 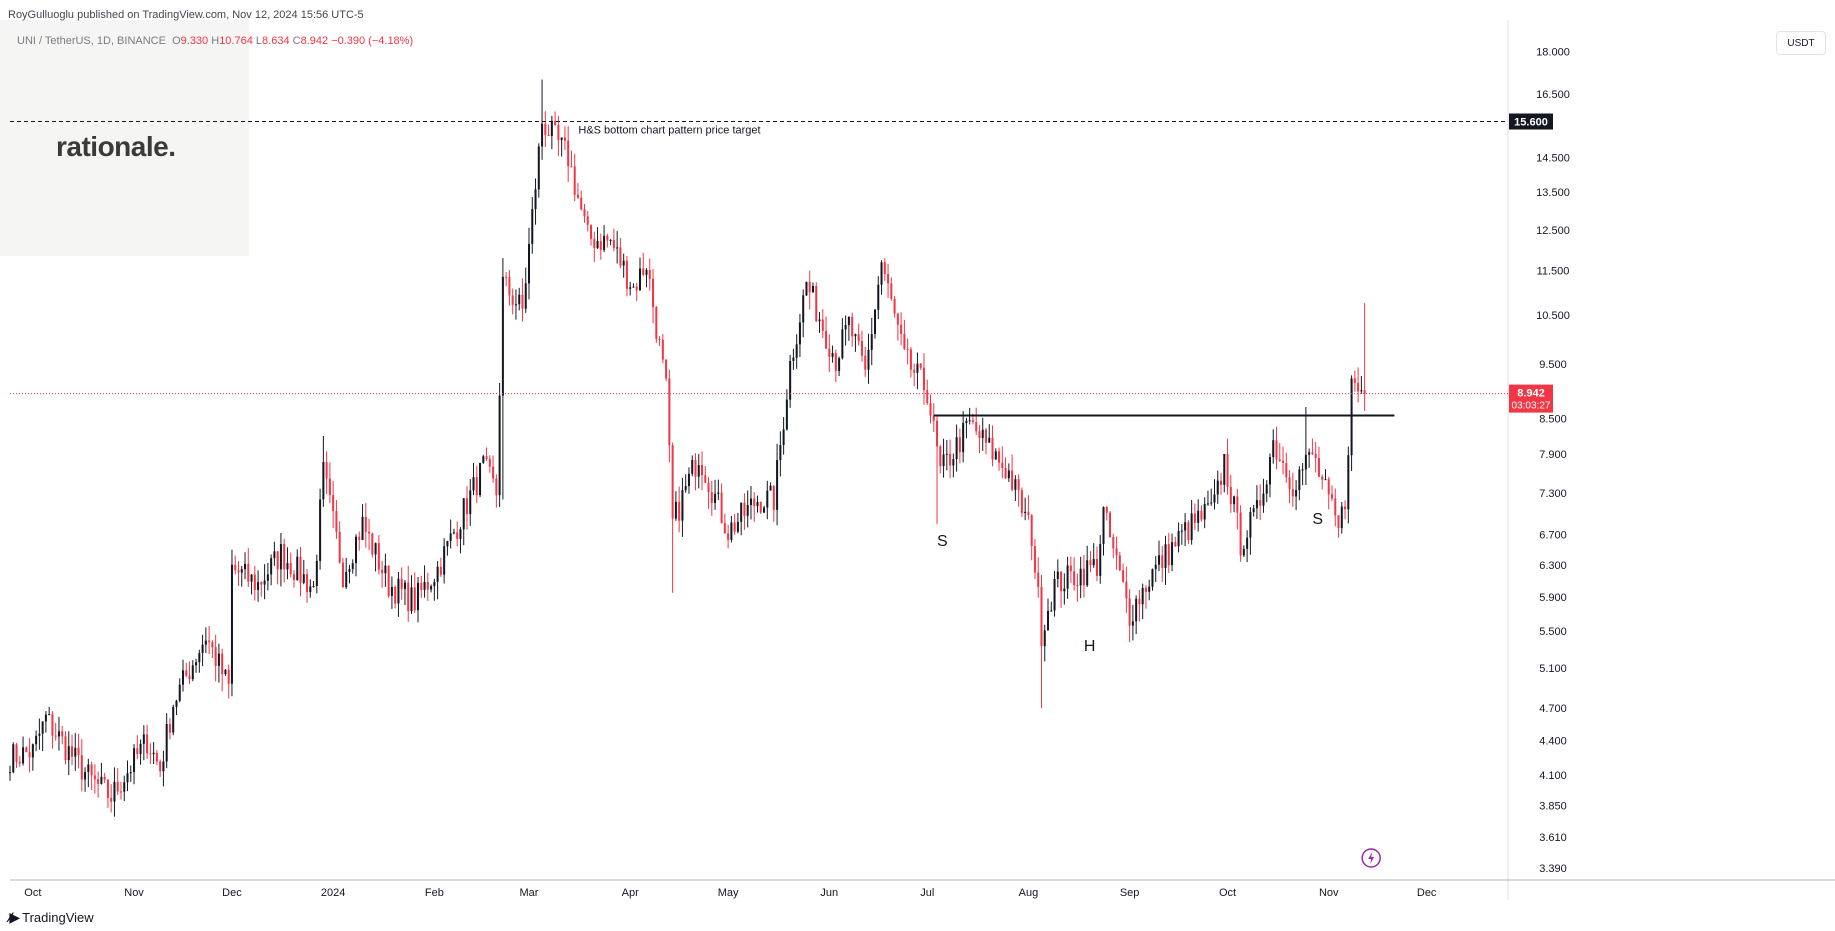 I want to click on y-tick-label: 4.100, so click(x=1553, y=776).